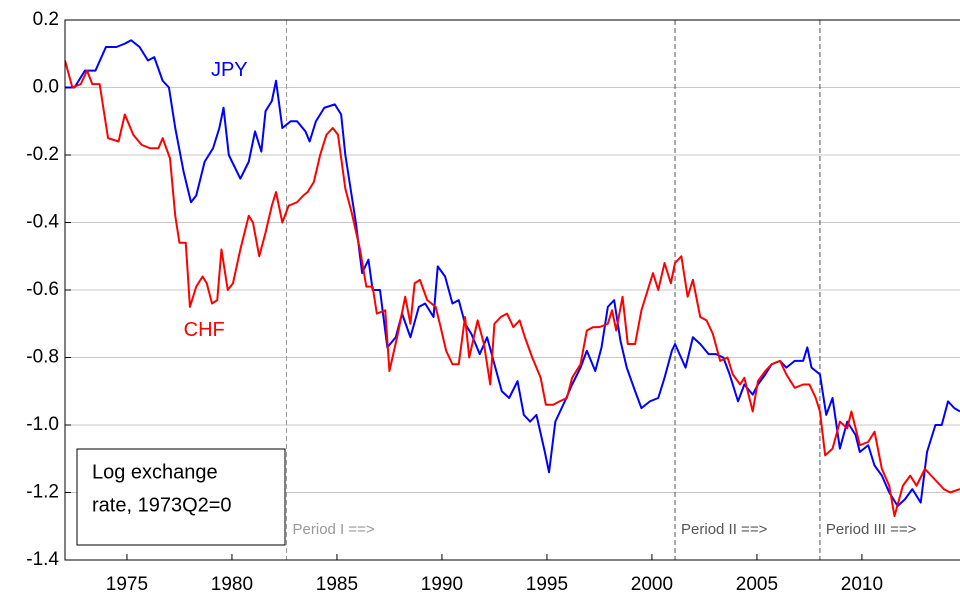 The width and height of the screenshot is (960, 606). What do you see at coordinates (757, 584) in the screenshot?
I see `x-tick-label: 2005` at bounding box center [757, 584].